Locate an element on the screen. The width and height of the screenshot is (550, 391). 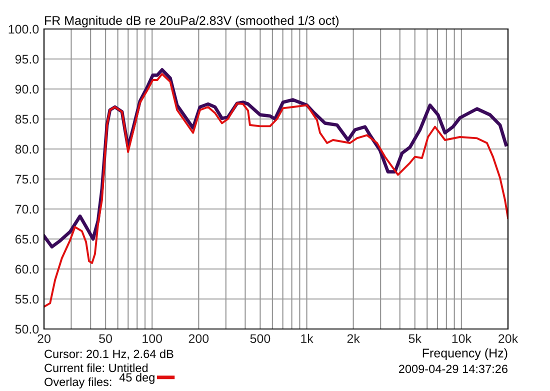
x-tick-label: 100 is located at coordinates (152, 339).